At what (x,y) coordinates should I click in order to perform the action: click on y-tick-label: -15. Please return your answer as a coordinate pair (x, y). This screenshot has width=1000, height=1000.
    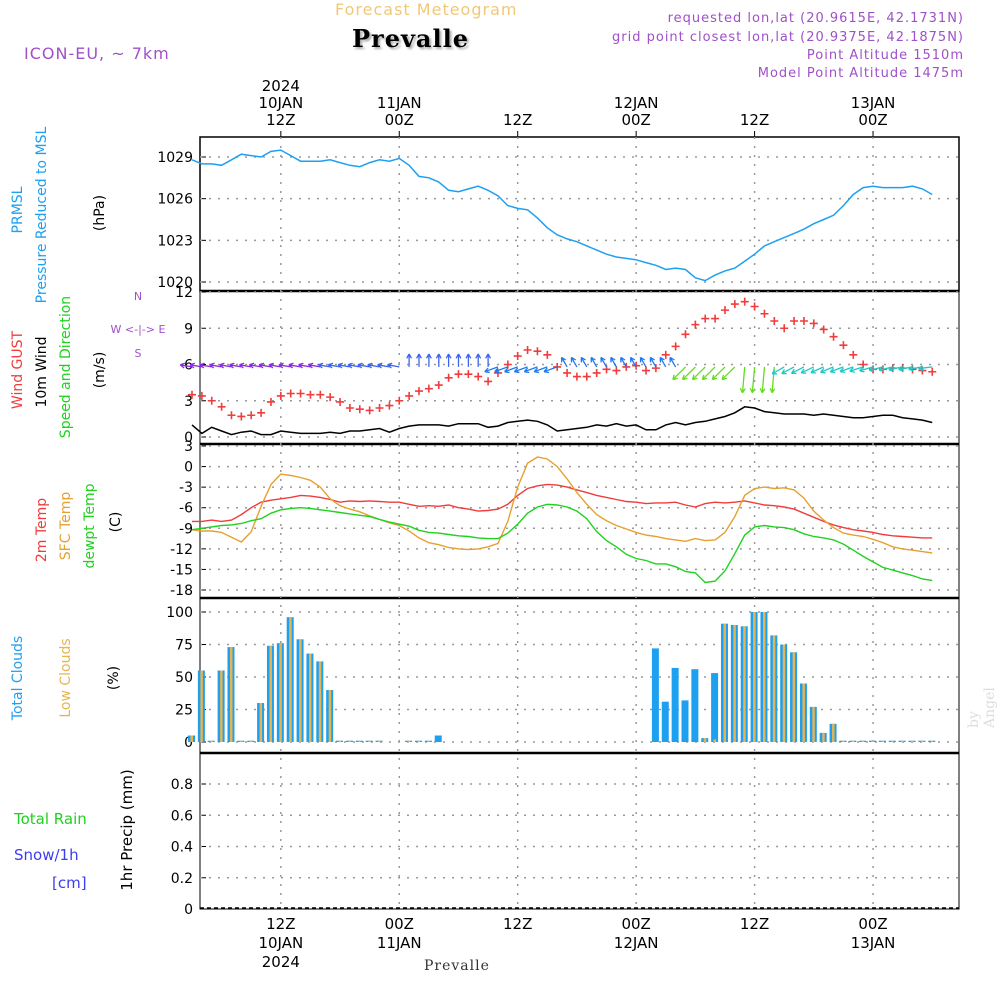
    Looking at the image, I should click on (181, 570).